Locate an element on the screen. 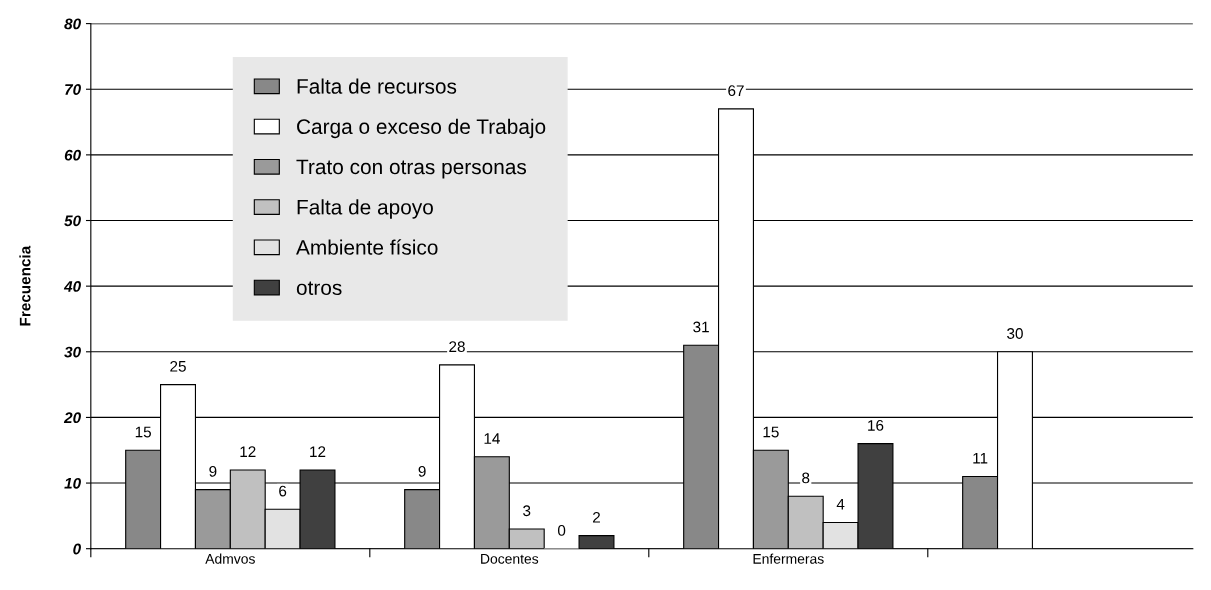 The width and height of the screenshot is (1211, 590). data-label: 25 is located at coordinates (178, 366).